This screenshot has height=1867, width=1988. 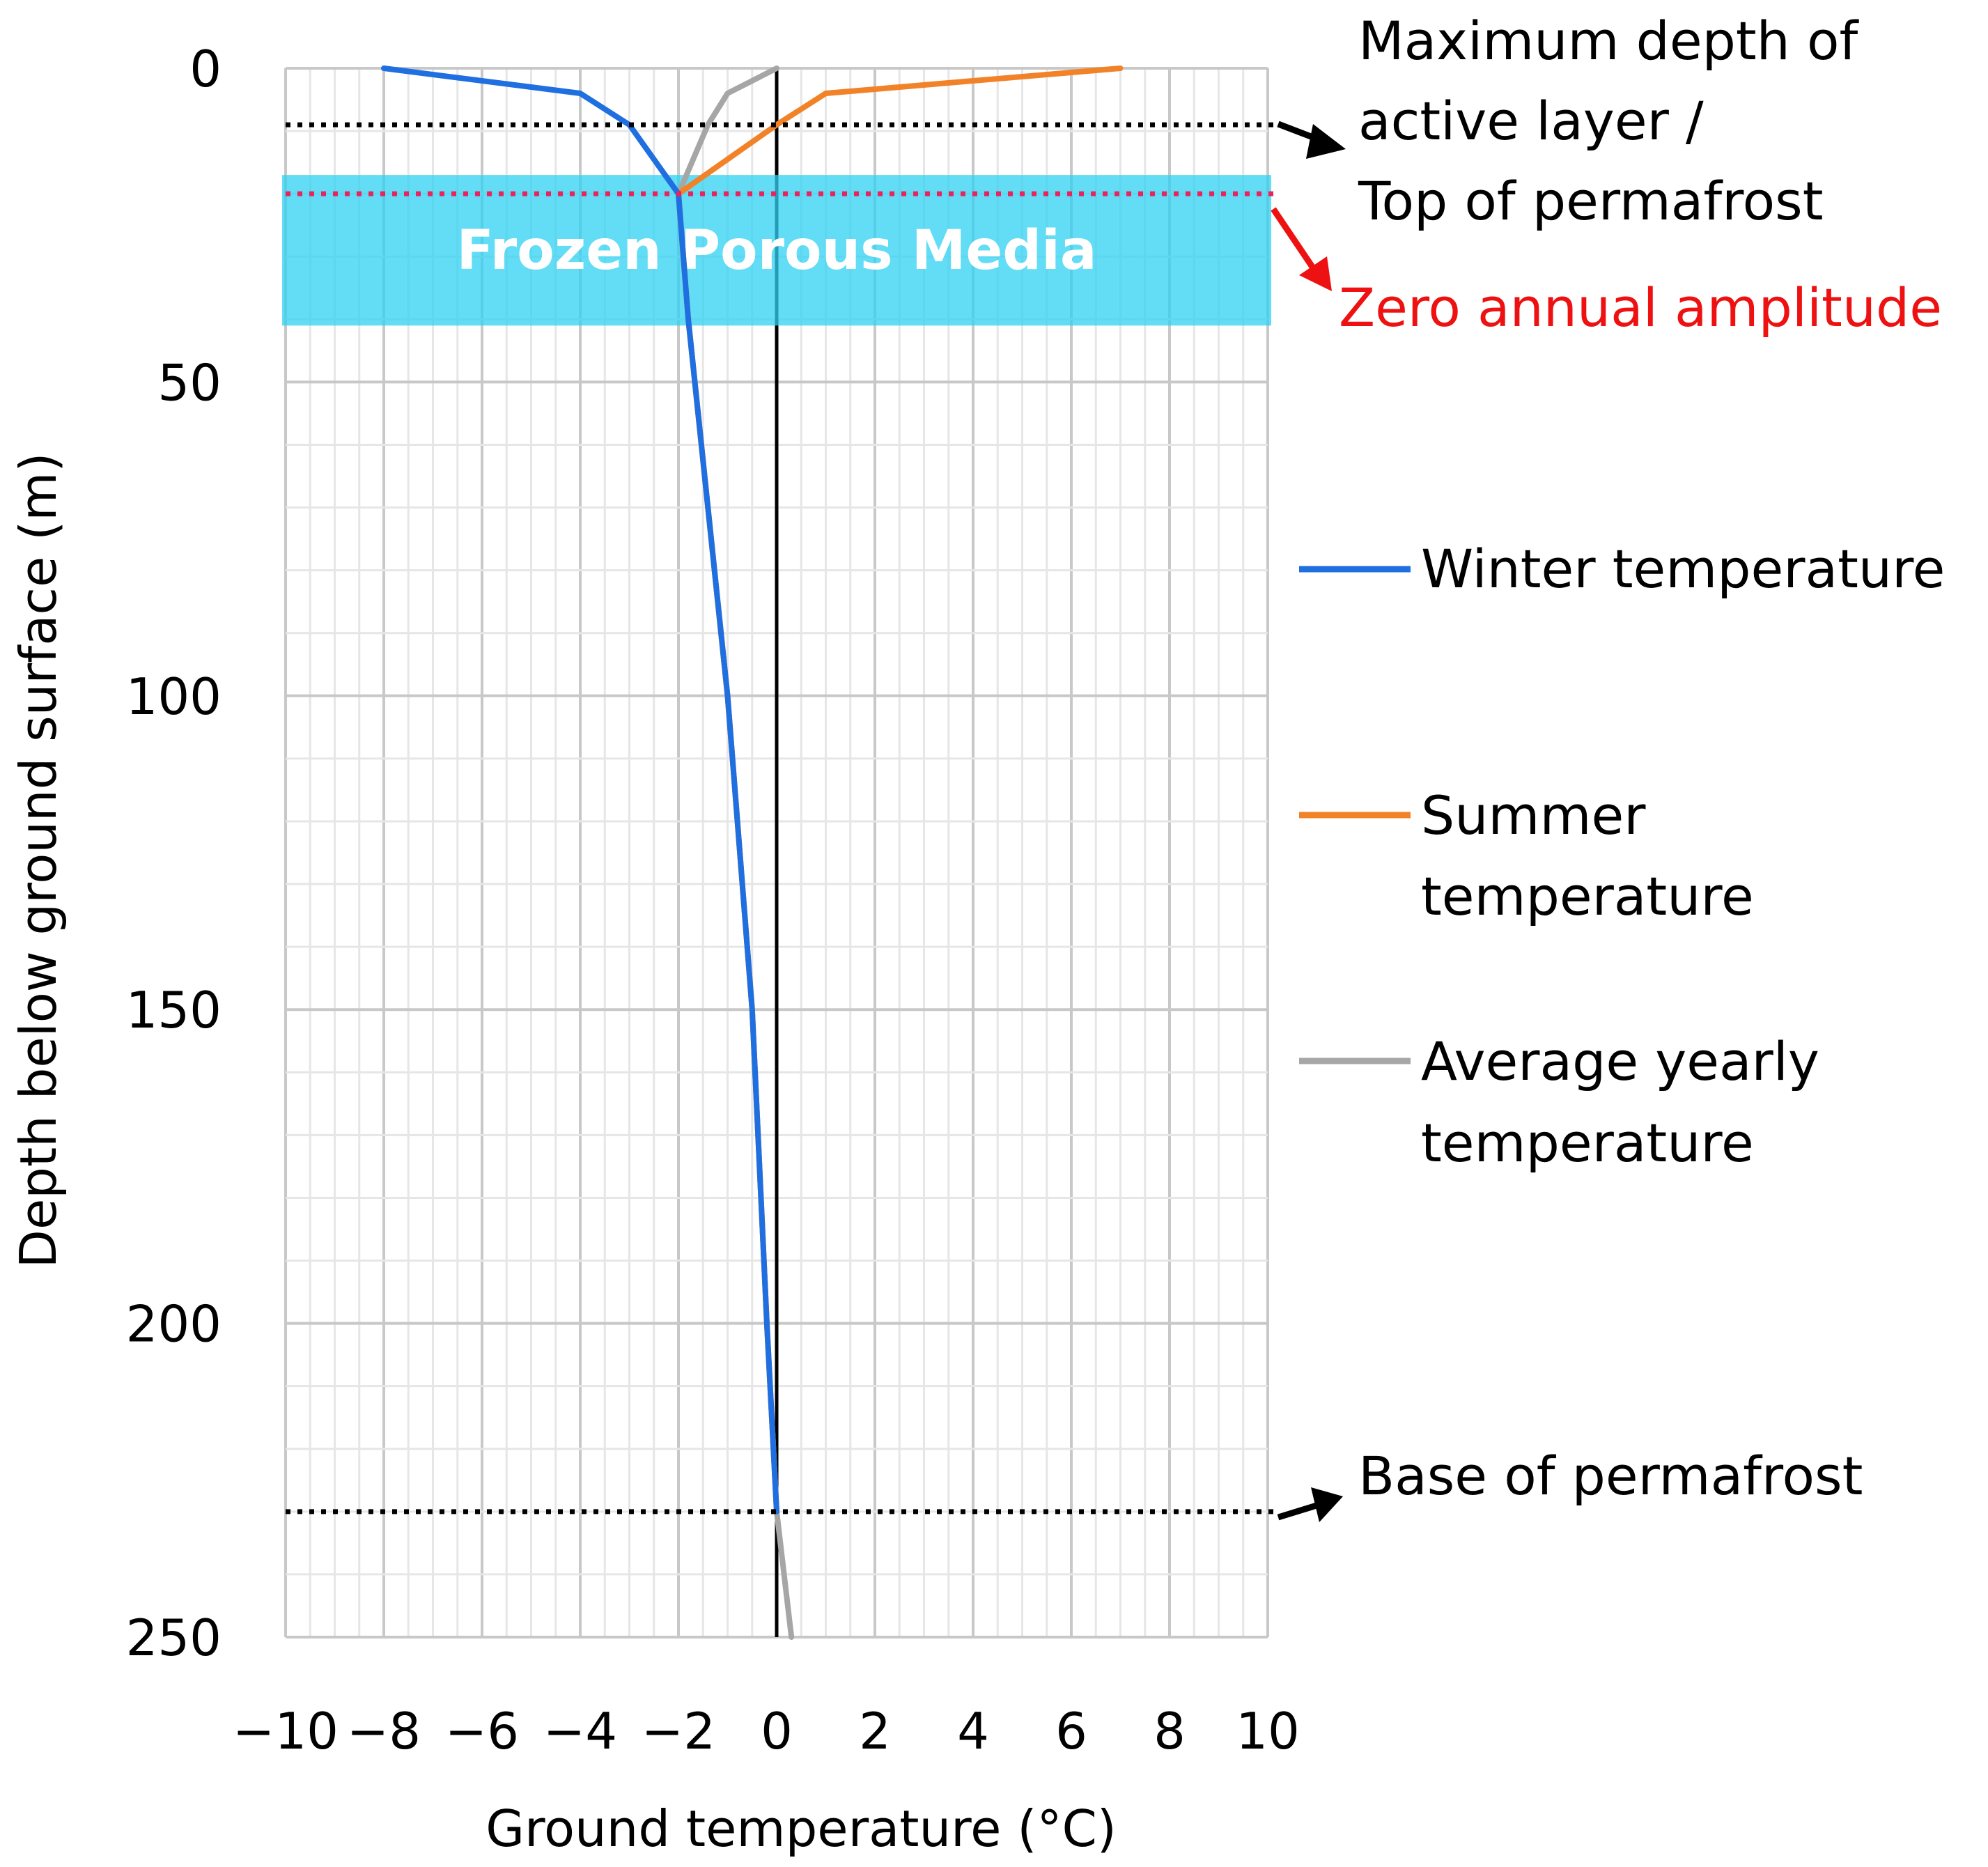 I want to click on legend-summer-line1: Summer, so click(x=1533, y=815).